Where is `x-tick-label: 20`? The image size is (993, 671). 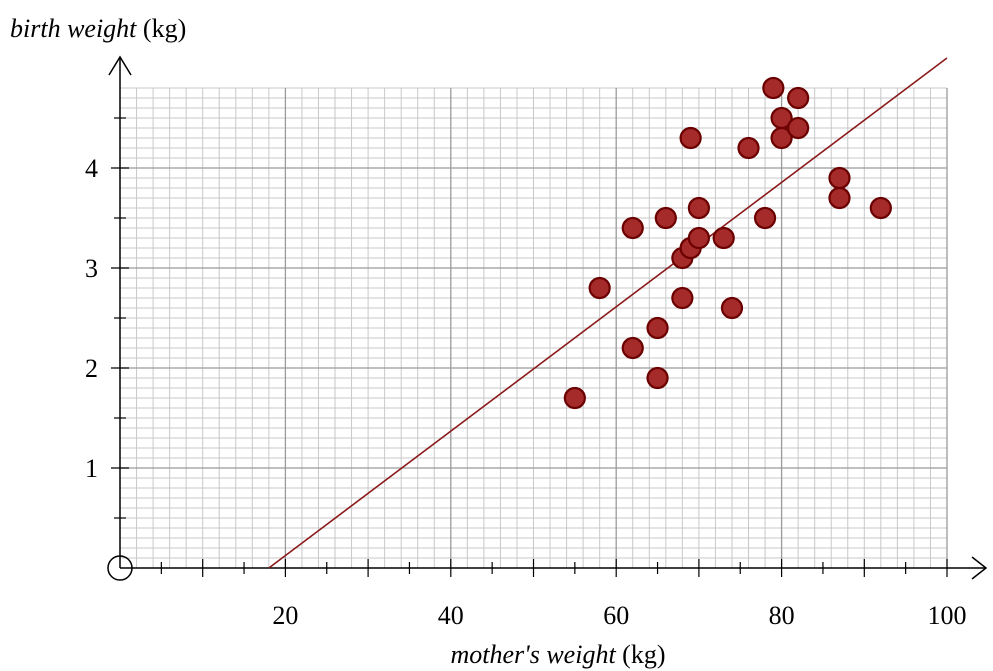 x-tick-label: 20 is located at coordinates (285, 615).